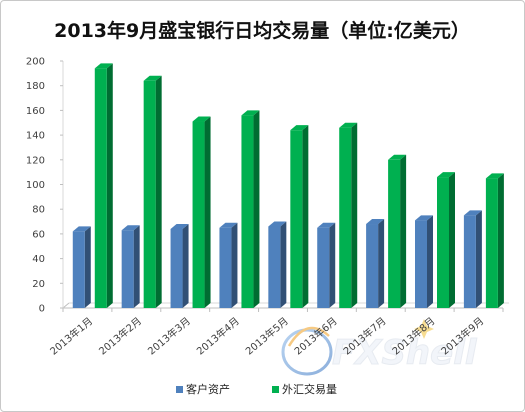 This screenshot has height=412, width=525. Describe the element at coordinates (35, 86) in the screenshot. I see `y-tick-label: 180` at that location.